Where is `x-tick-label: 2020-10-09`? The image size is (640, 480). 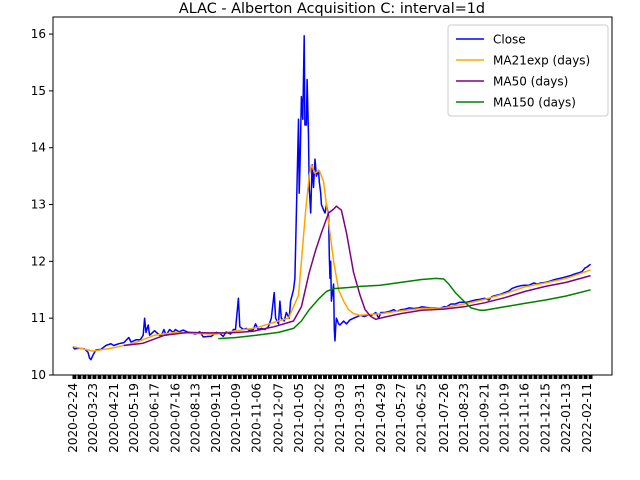 x-tick-label: 2020-10-09 is located at coordinates (236, 418).